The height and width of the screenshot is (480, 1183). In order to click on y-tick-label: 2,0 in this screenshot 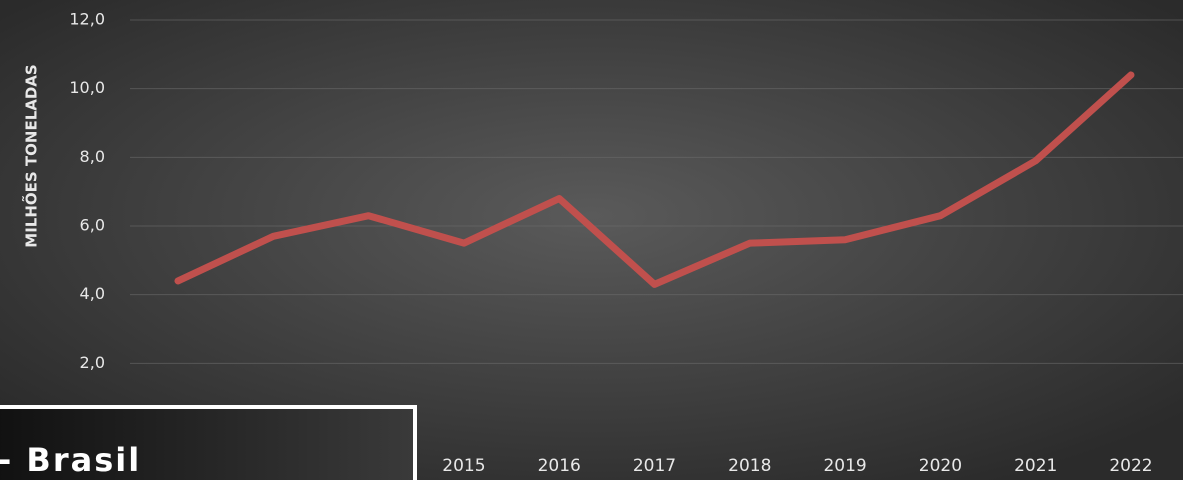, I will do `click(92, 362)`.